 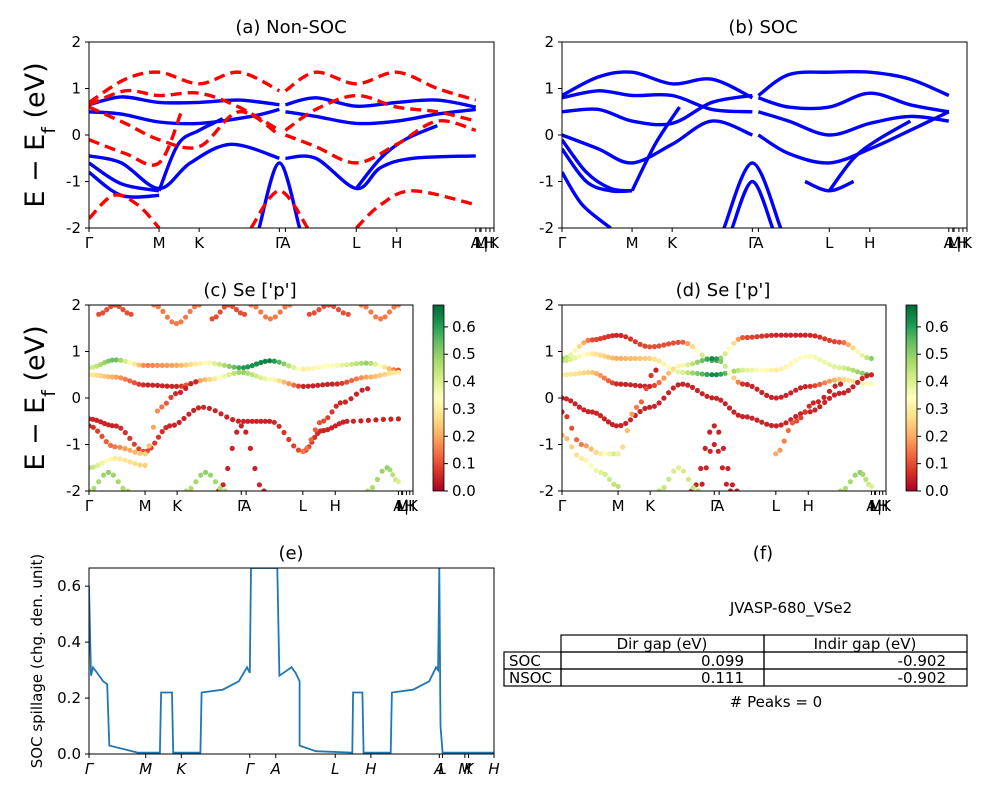 I want to click on panel-e-title: (e), so click(x=290, y=553).